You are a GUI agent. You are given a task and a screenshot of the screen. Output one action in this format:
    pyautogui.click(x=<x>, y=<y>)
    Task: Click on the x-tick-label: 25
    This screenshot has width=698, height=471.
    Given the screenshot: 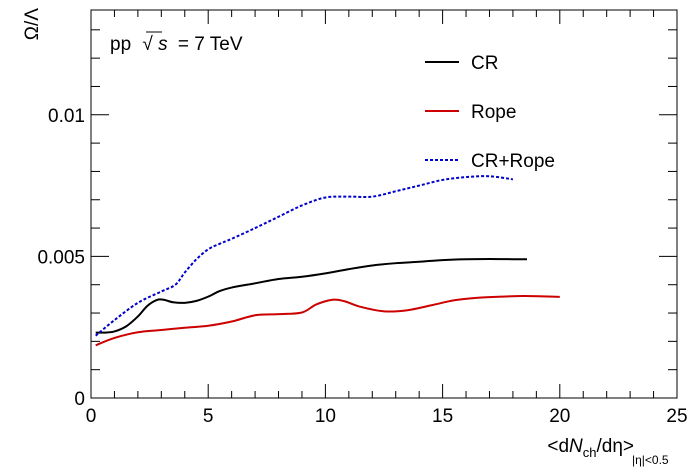 What is the action you would take?
    pyautogui.click(x=676, y=416)
    